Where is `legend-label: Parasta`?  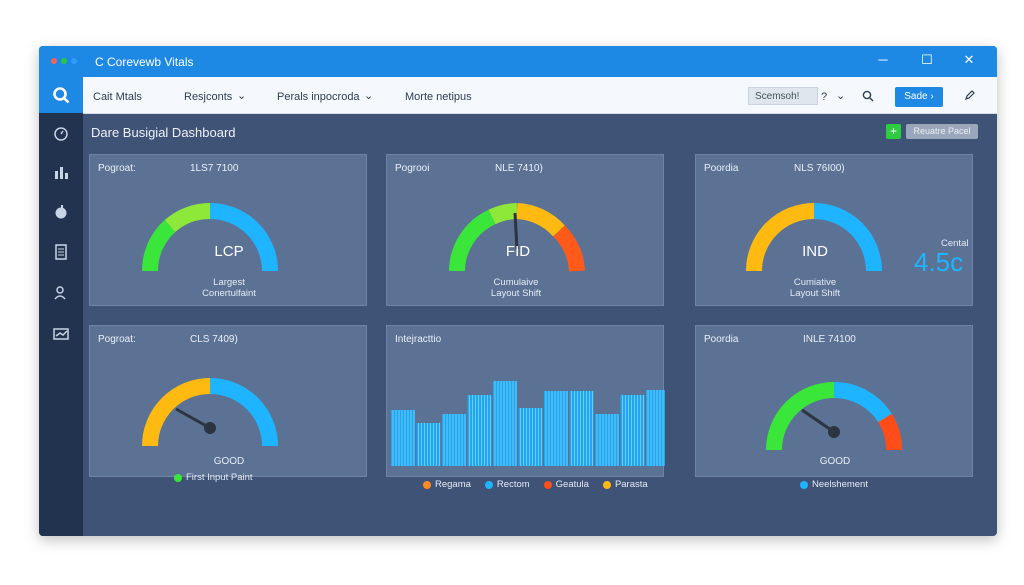
legend-label: Parasta is located at coordinates (631, 484).